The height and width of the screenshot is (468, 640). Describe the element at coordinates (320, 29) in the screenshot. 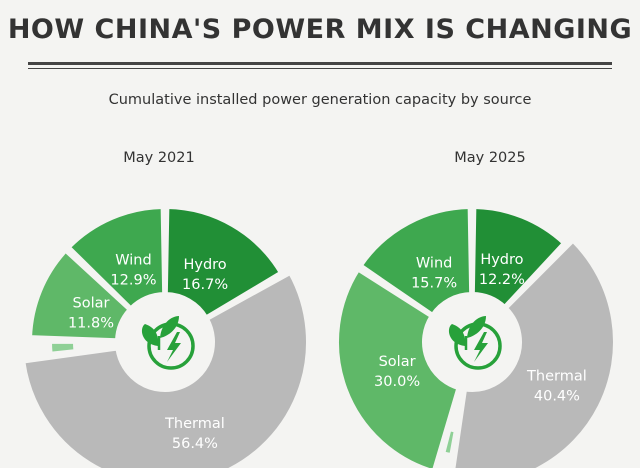

I see `page-title: HOW CHINA'S POWER MIX IS CHANGING` at that location.